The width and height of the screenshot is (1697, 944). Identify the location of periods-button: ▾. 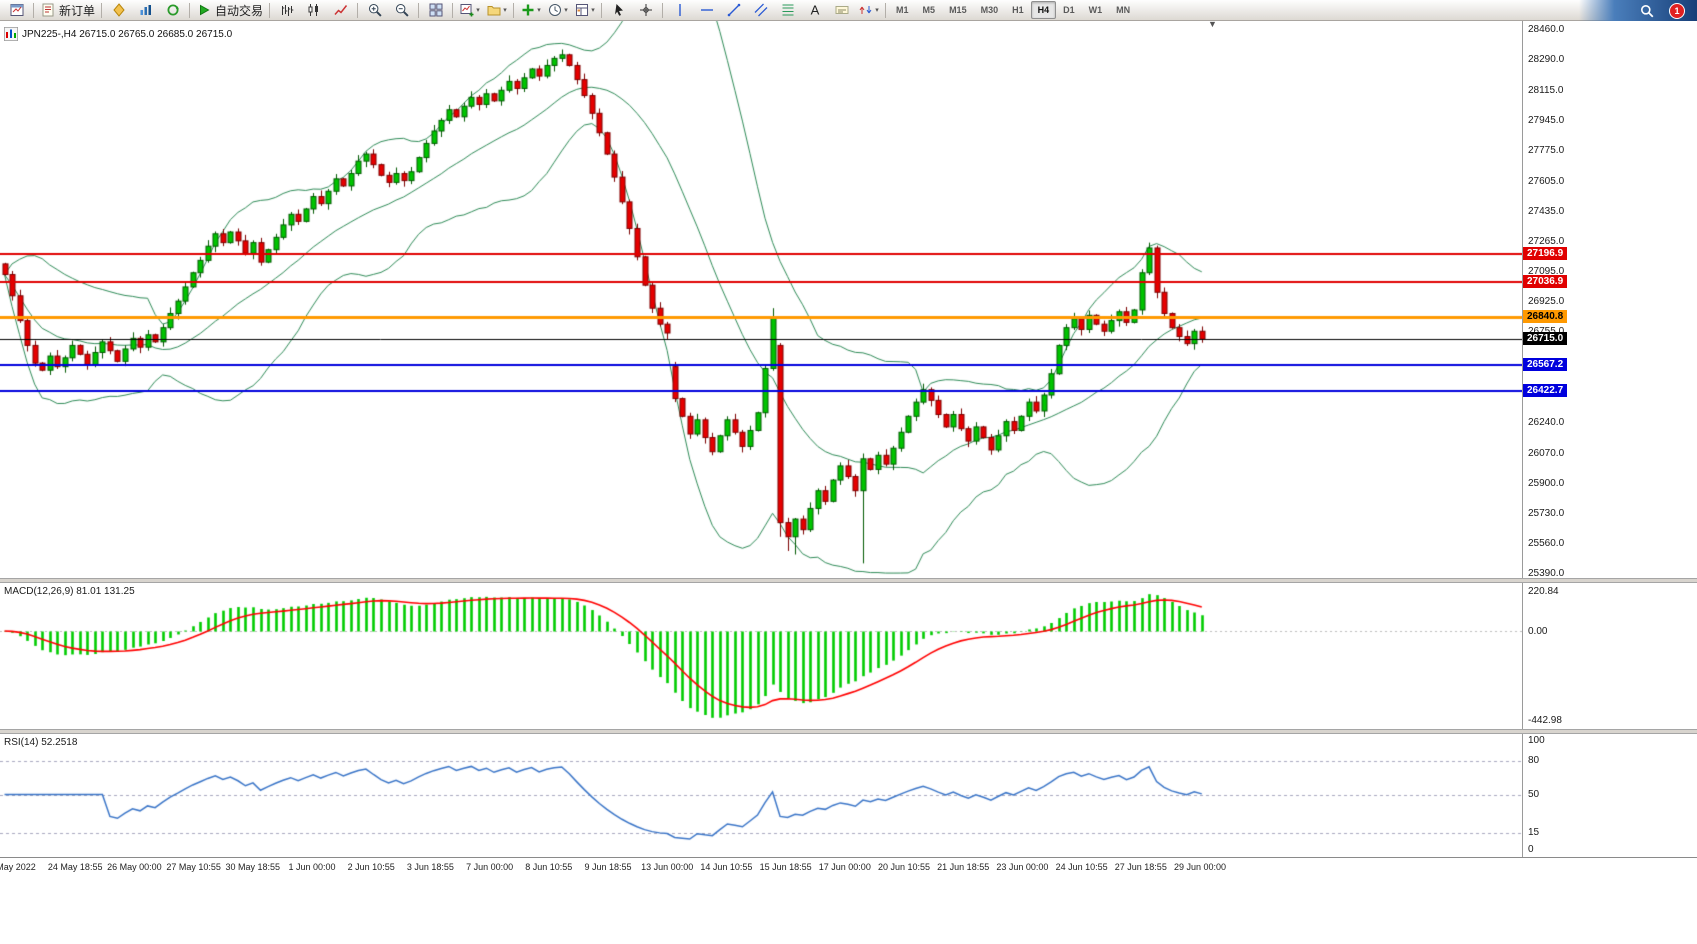
(557, 10).